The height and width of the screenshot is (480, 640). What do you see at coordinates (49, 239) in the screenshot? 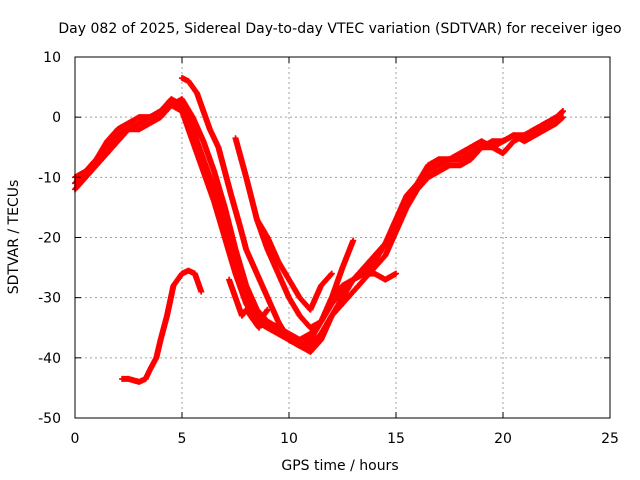
I see `y-tick-label: -20` at bounding box center [49, 239].